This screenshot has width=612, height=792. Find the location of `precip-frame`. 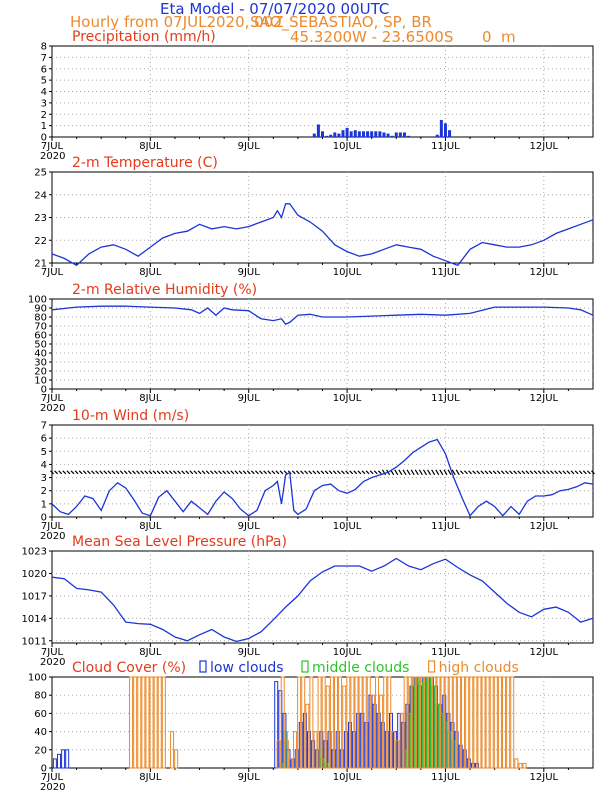

precip-frame is located at coordinates (322, 91).